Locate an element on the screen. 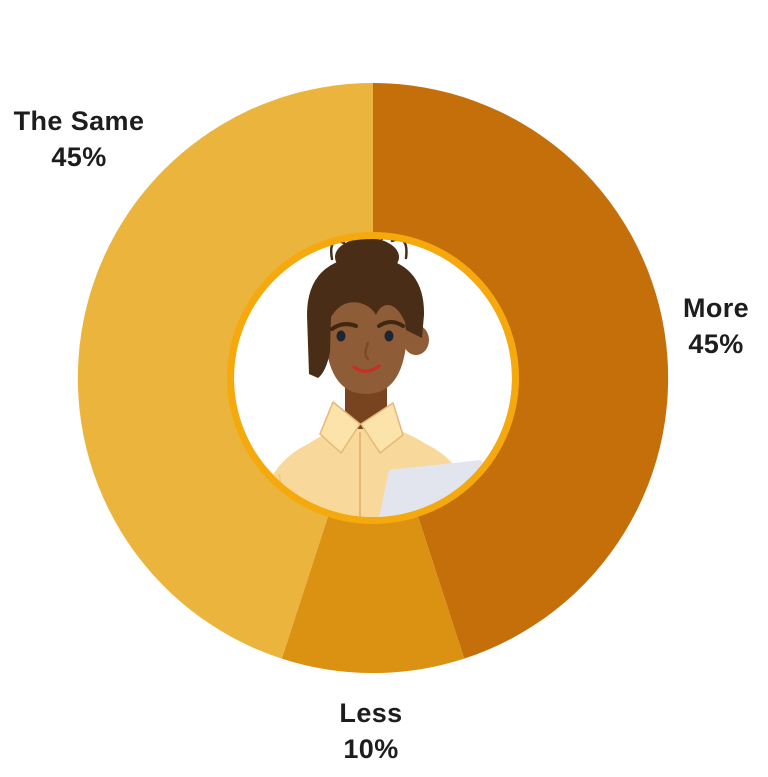 This screenshot has width=768, height=777. donut-ring is located at coordinates (373, 378).